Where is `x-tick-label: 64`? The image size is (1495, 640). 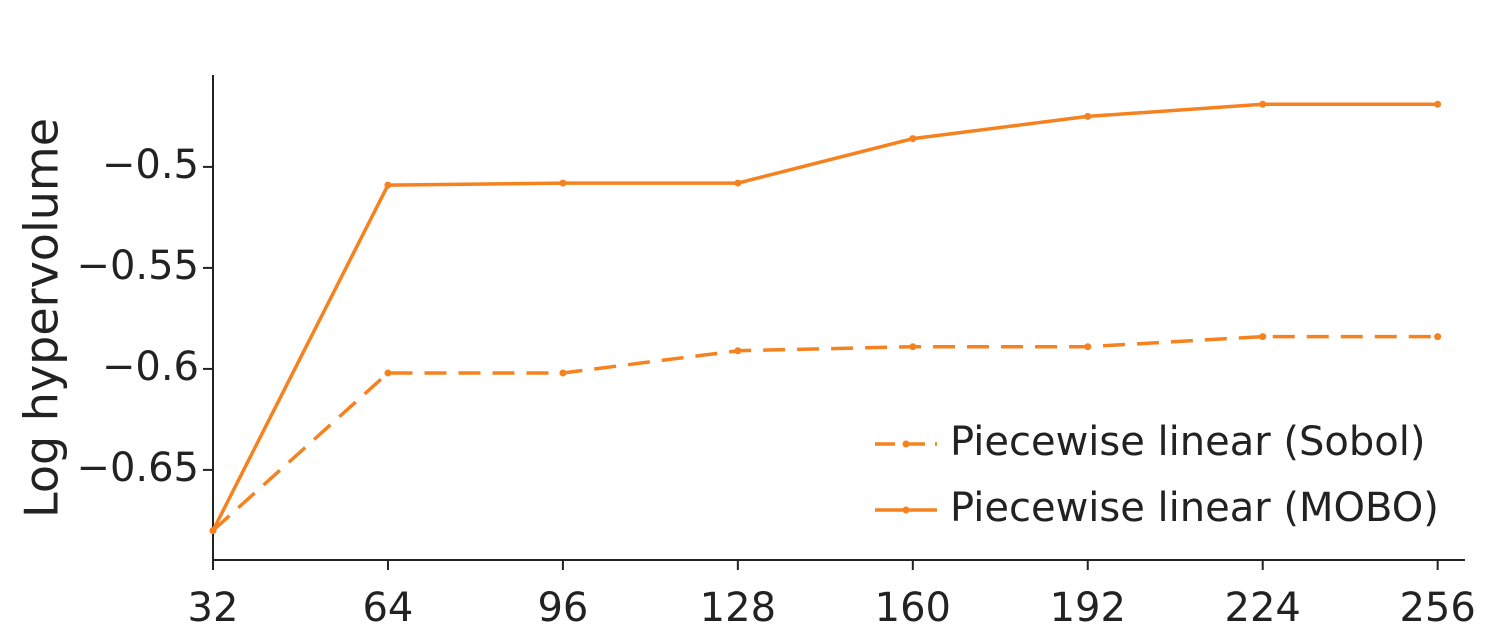 x-tick-label: 64 is located at coordinates (387, 608).